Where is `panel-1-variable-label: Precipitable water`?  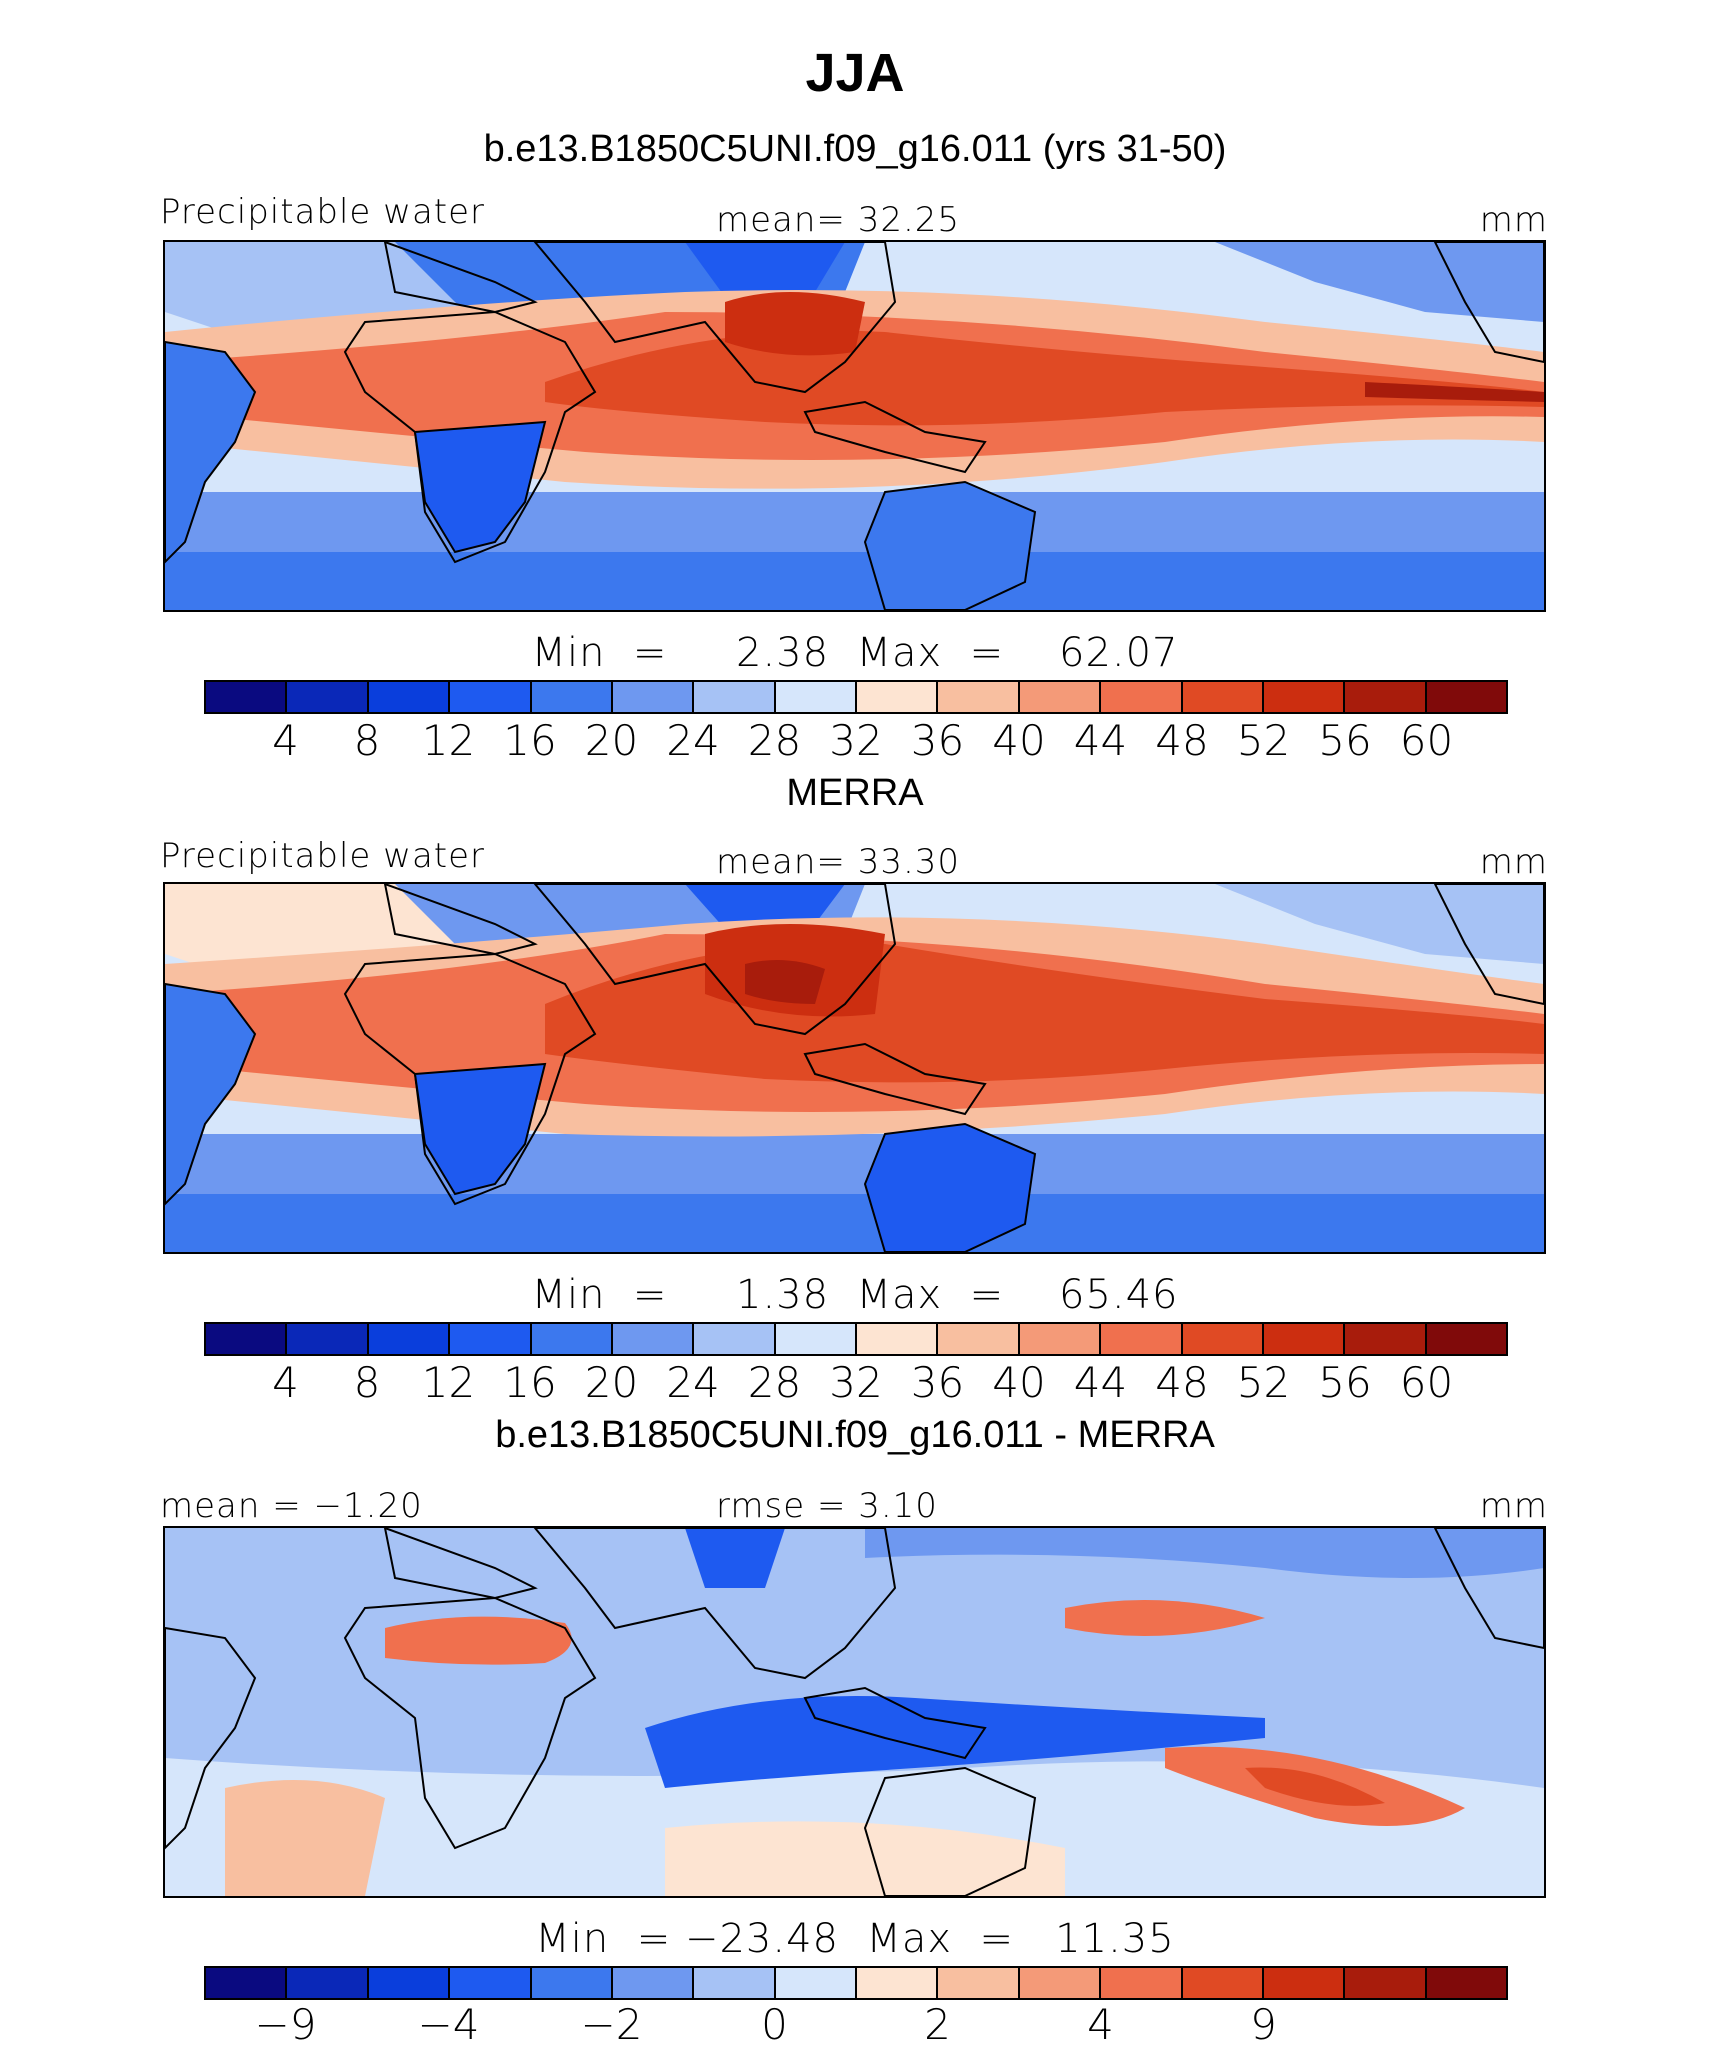 panel-1-variable-label: Precipitable water is located at coordinates (323, 212).